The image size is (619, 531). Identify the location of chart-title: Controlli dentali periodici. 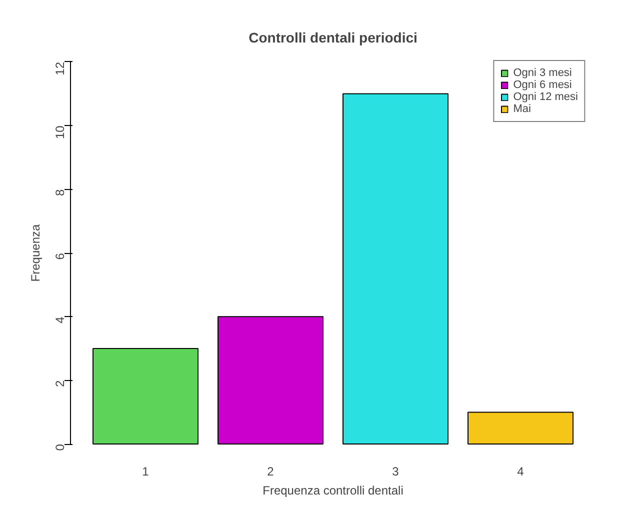
(333, 38).